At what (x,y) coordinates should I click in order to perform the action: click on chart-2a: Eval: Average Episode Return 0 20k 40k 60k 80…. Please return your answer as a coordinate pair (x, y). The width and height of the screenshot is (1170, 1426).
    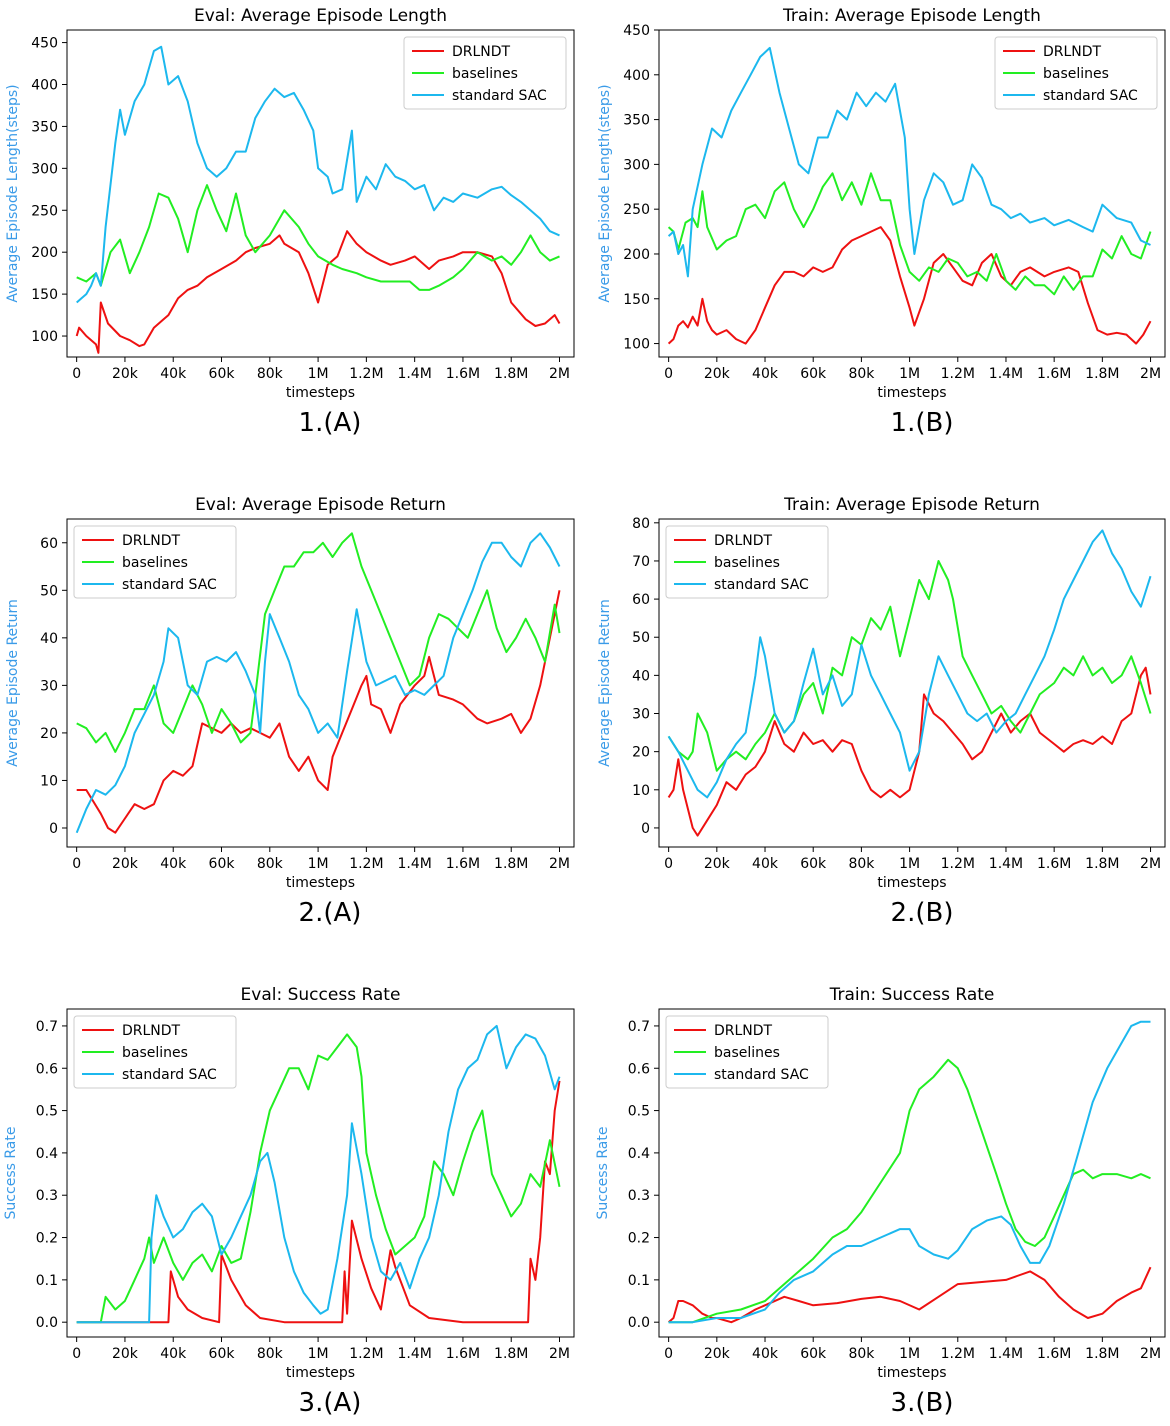
    Looking at the image, I should click on (290, 693).